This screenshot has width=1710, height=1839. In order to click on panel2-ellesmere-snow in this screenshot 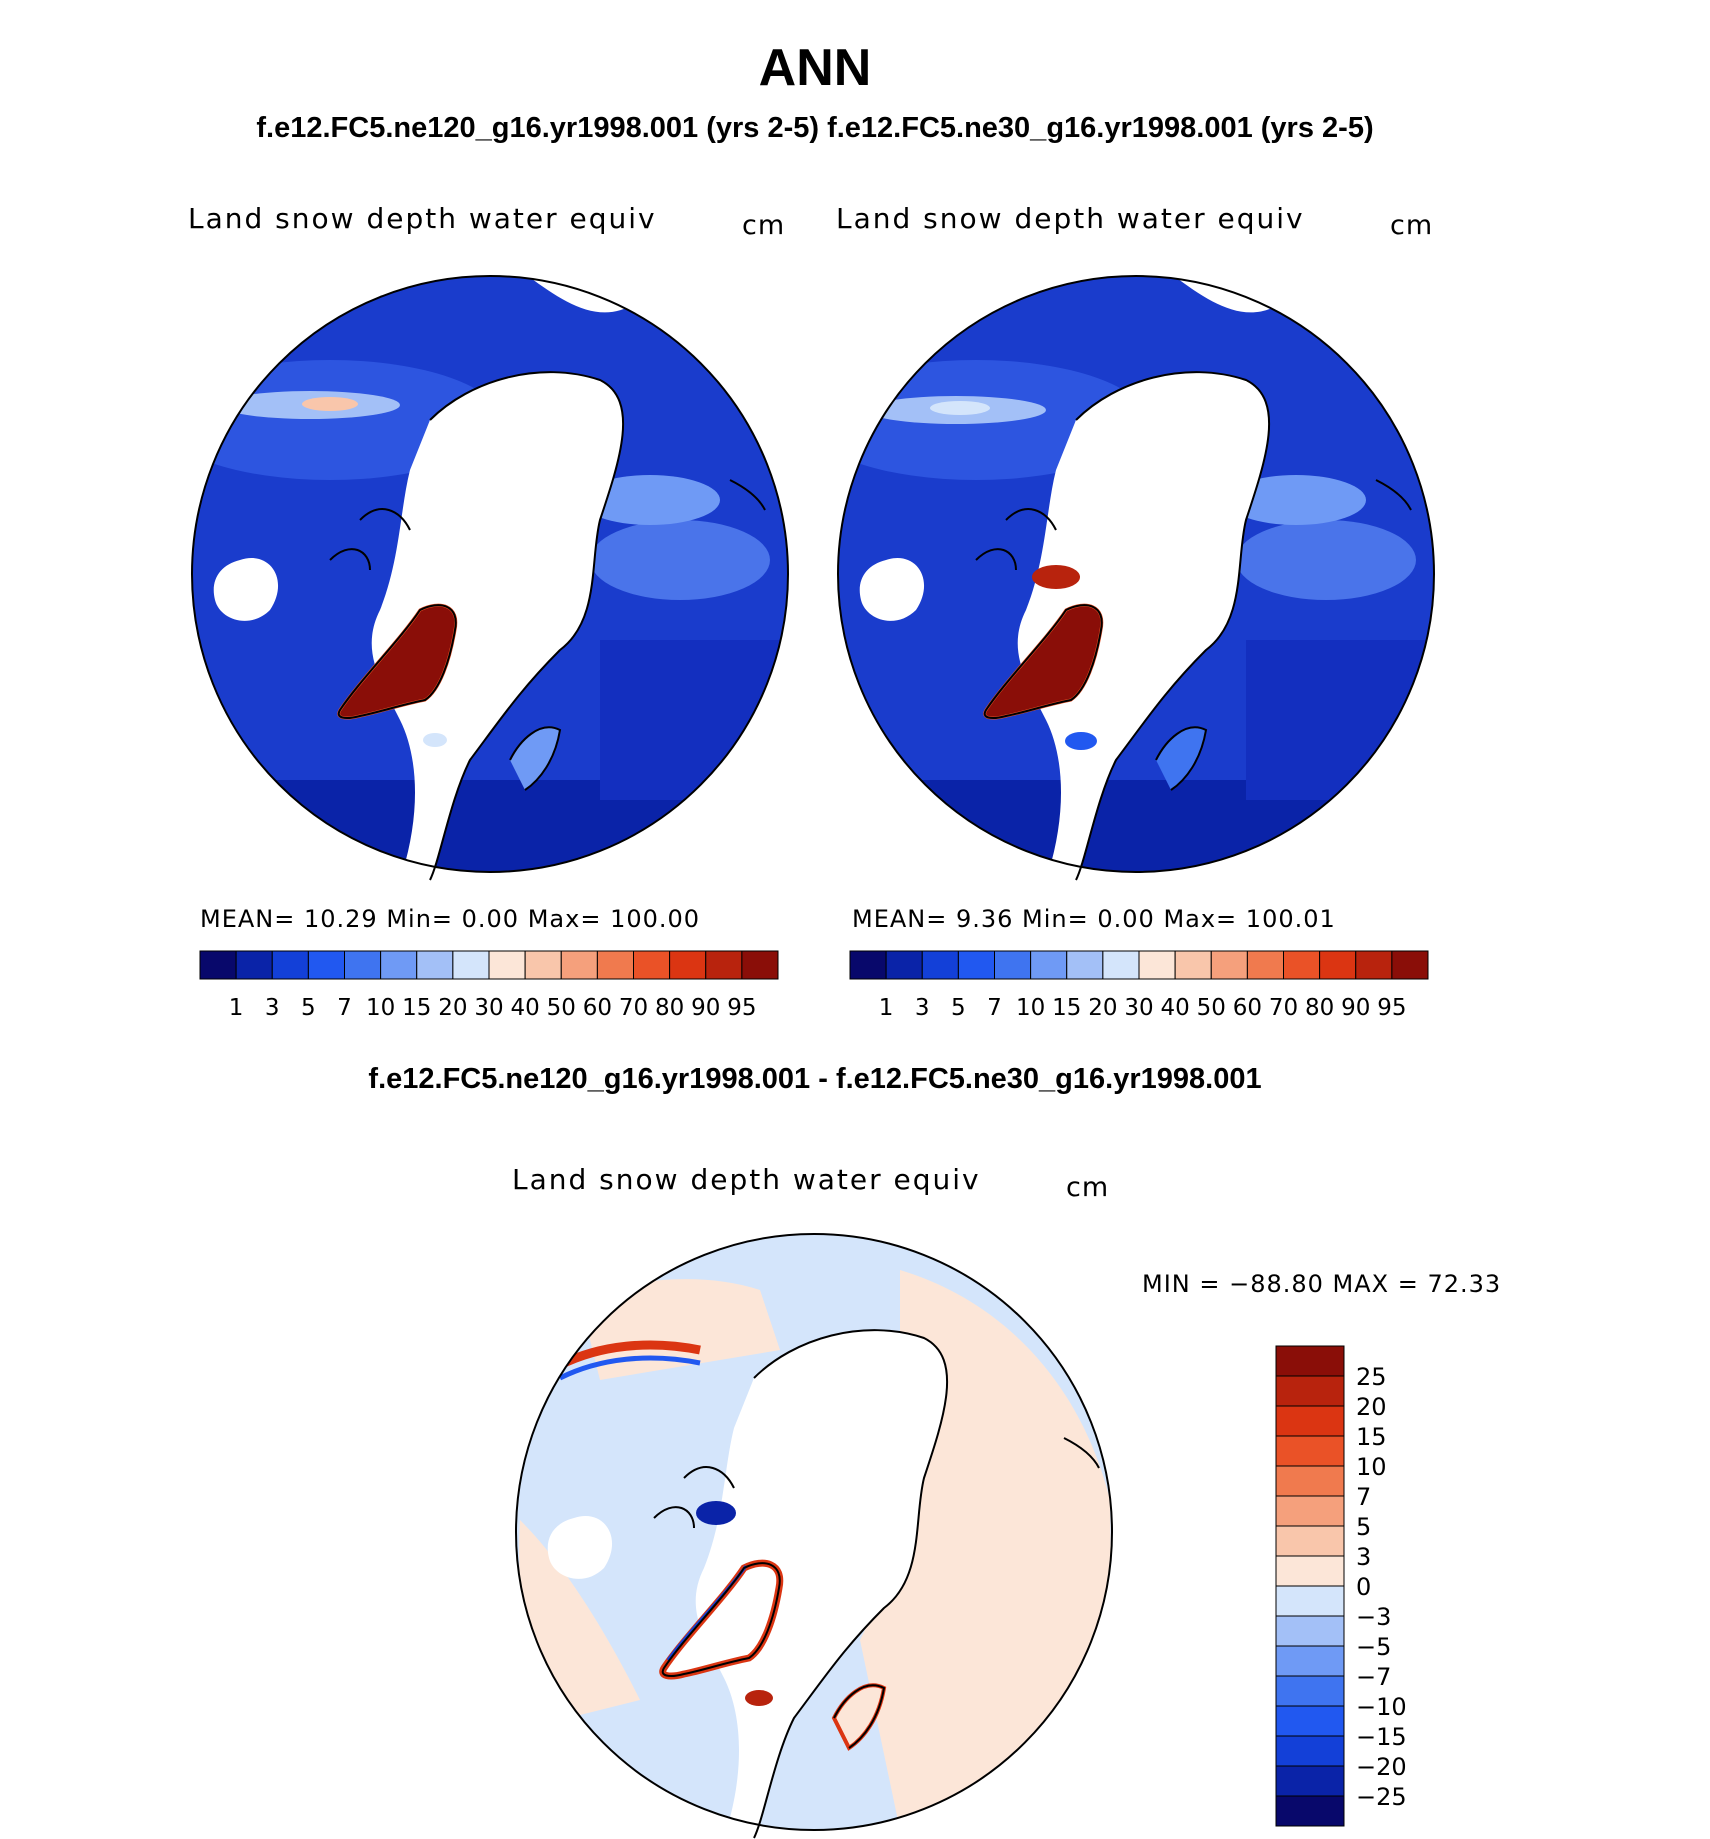, I will do `click(1056, 577)`.